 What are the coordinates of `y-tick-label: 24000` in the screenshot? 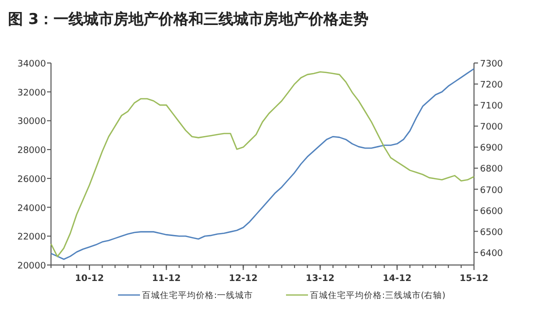 It's located at (31, 209).